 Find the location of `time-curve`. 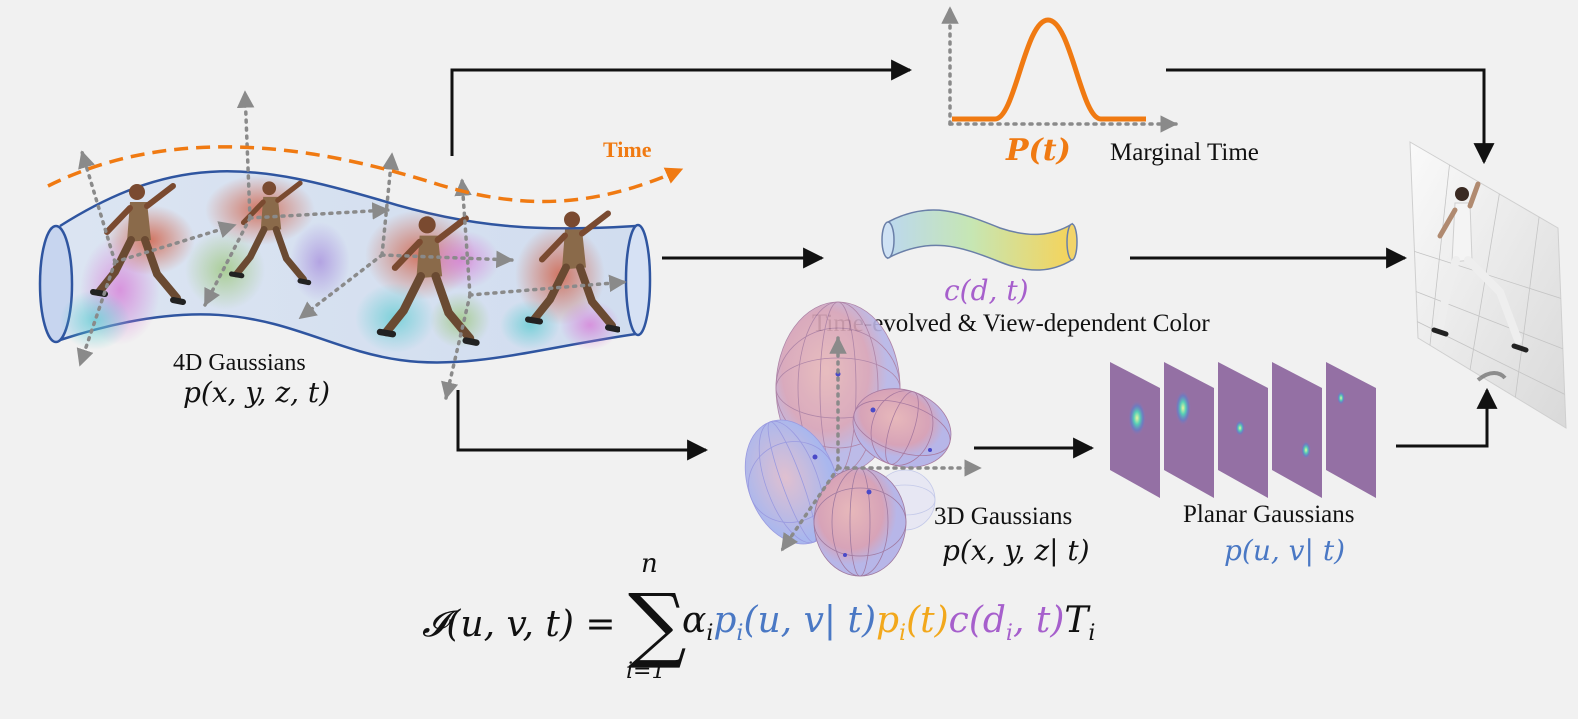

time-curve is located at coordinates (365, 174).